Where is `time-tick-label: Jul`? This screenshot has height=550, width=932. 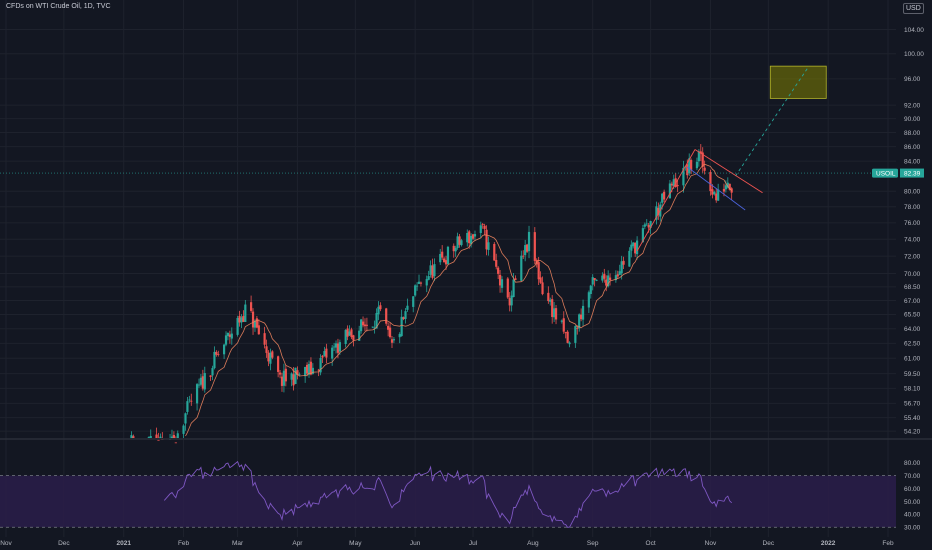
time-tick-label: Jul is located at coordinates (473, 543).